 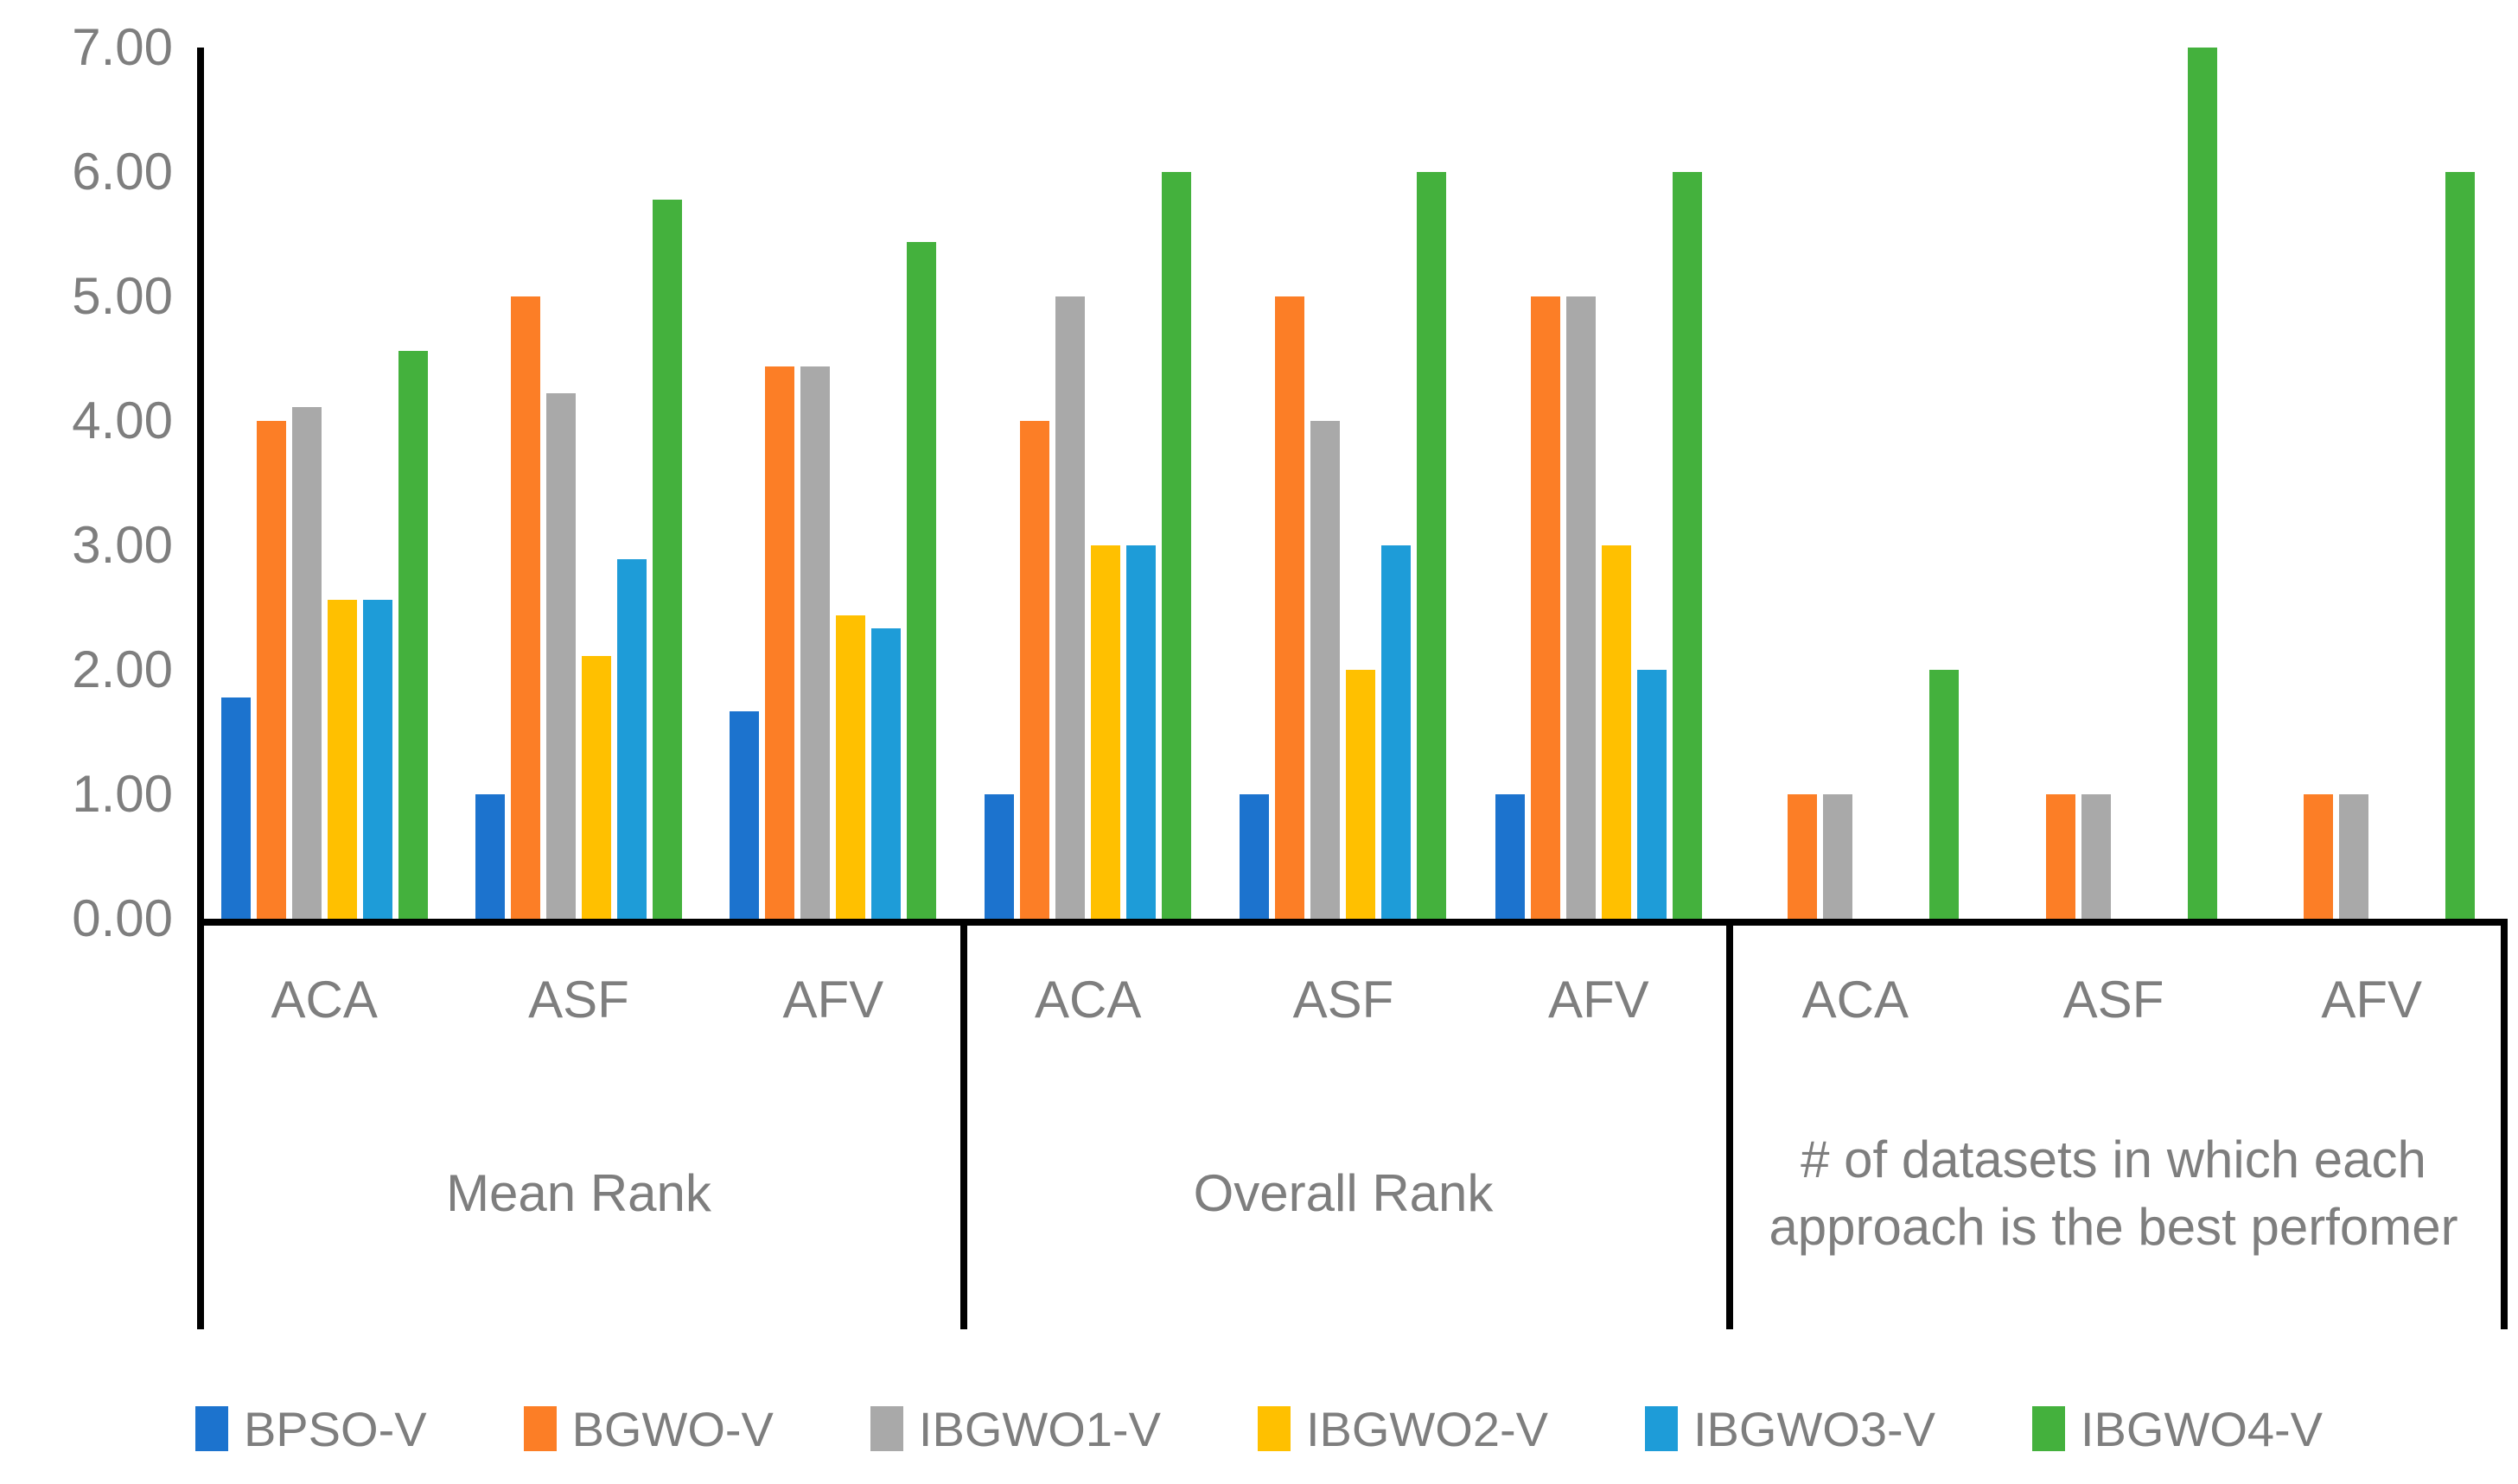 I want to click on legend-label: BPSO-V, so click(x=335, y=1429).